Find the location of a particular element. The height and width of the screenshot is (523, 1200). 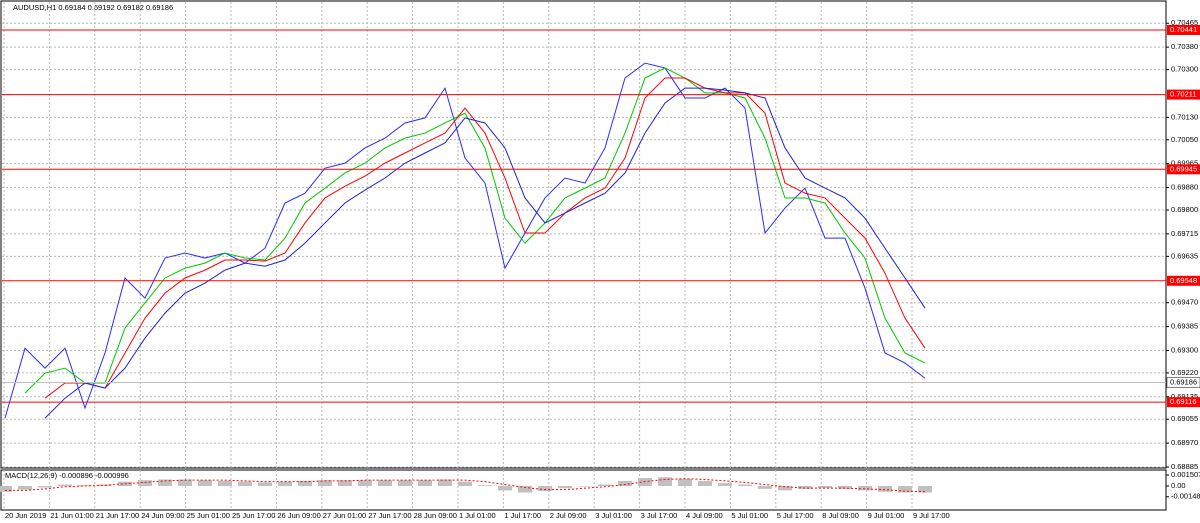

last-price-label: 0.69186 is located at coordinates (1183, 381).